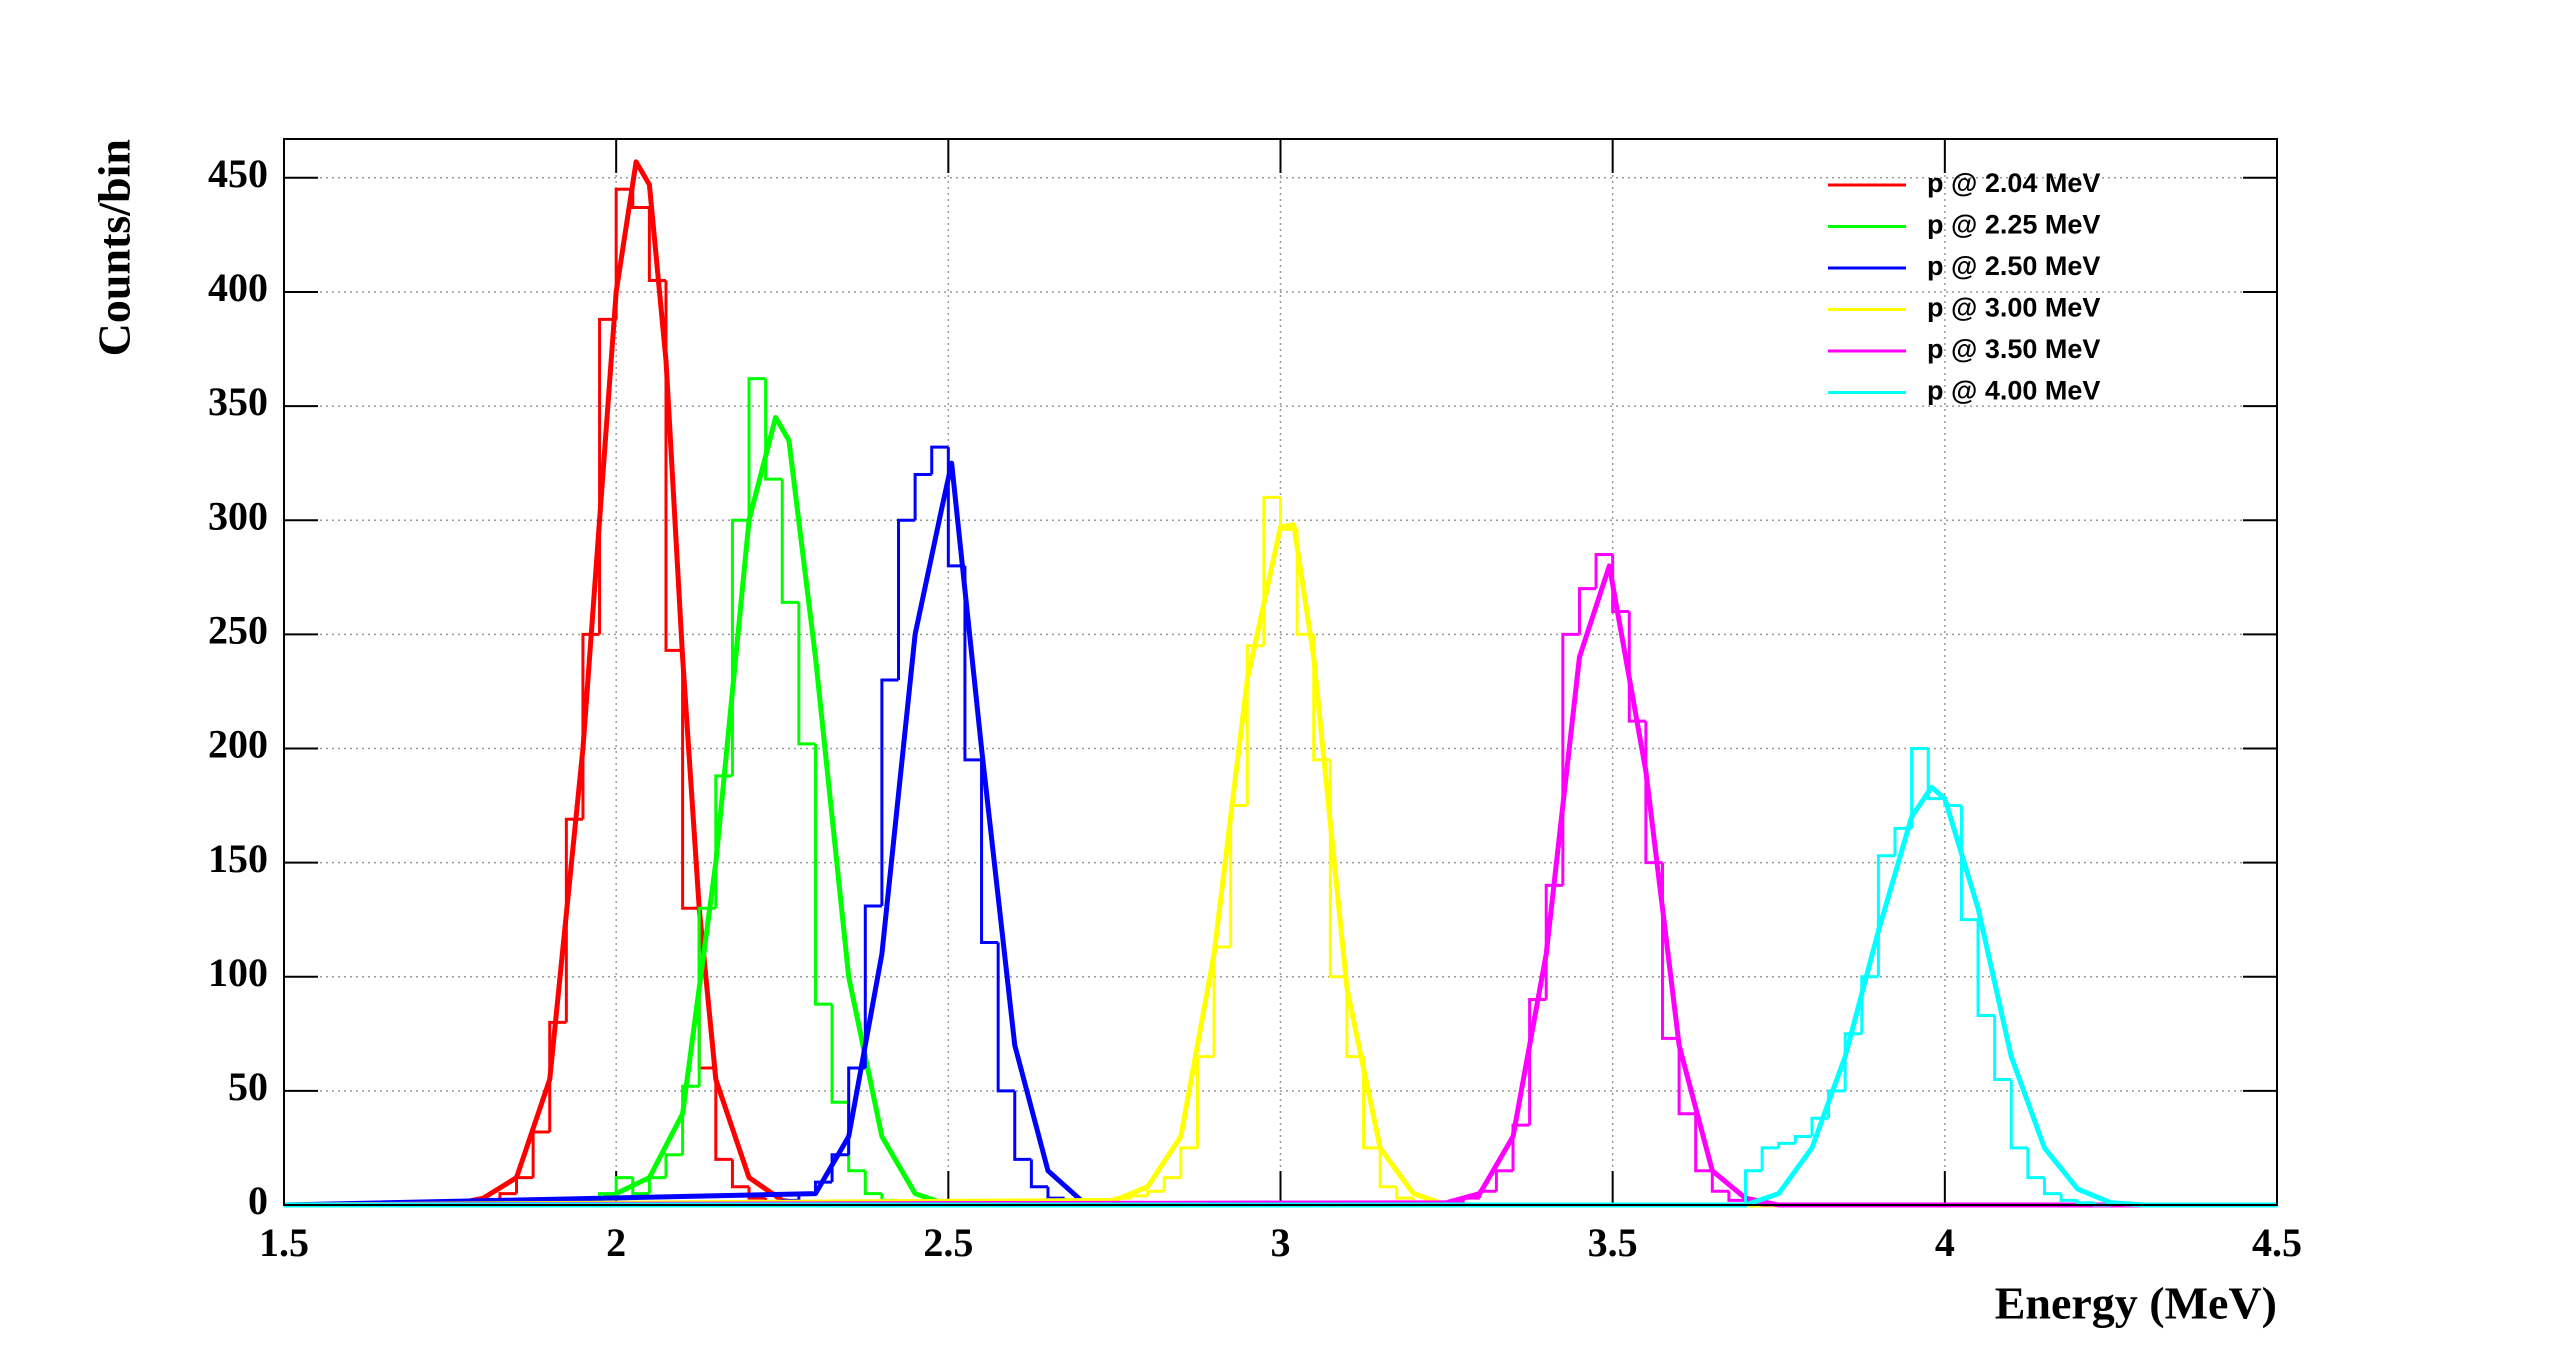 The image size is (2558, 1362). What do you see at coordinates (2013, 349) in the screenshot?
I see `legend-label: p @ 3.50 MeV` at bounding box center [2013, 349].